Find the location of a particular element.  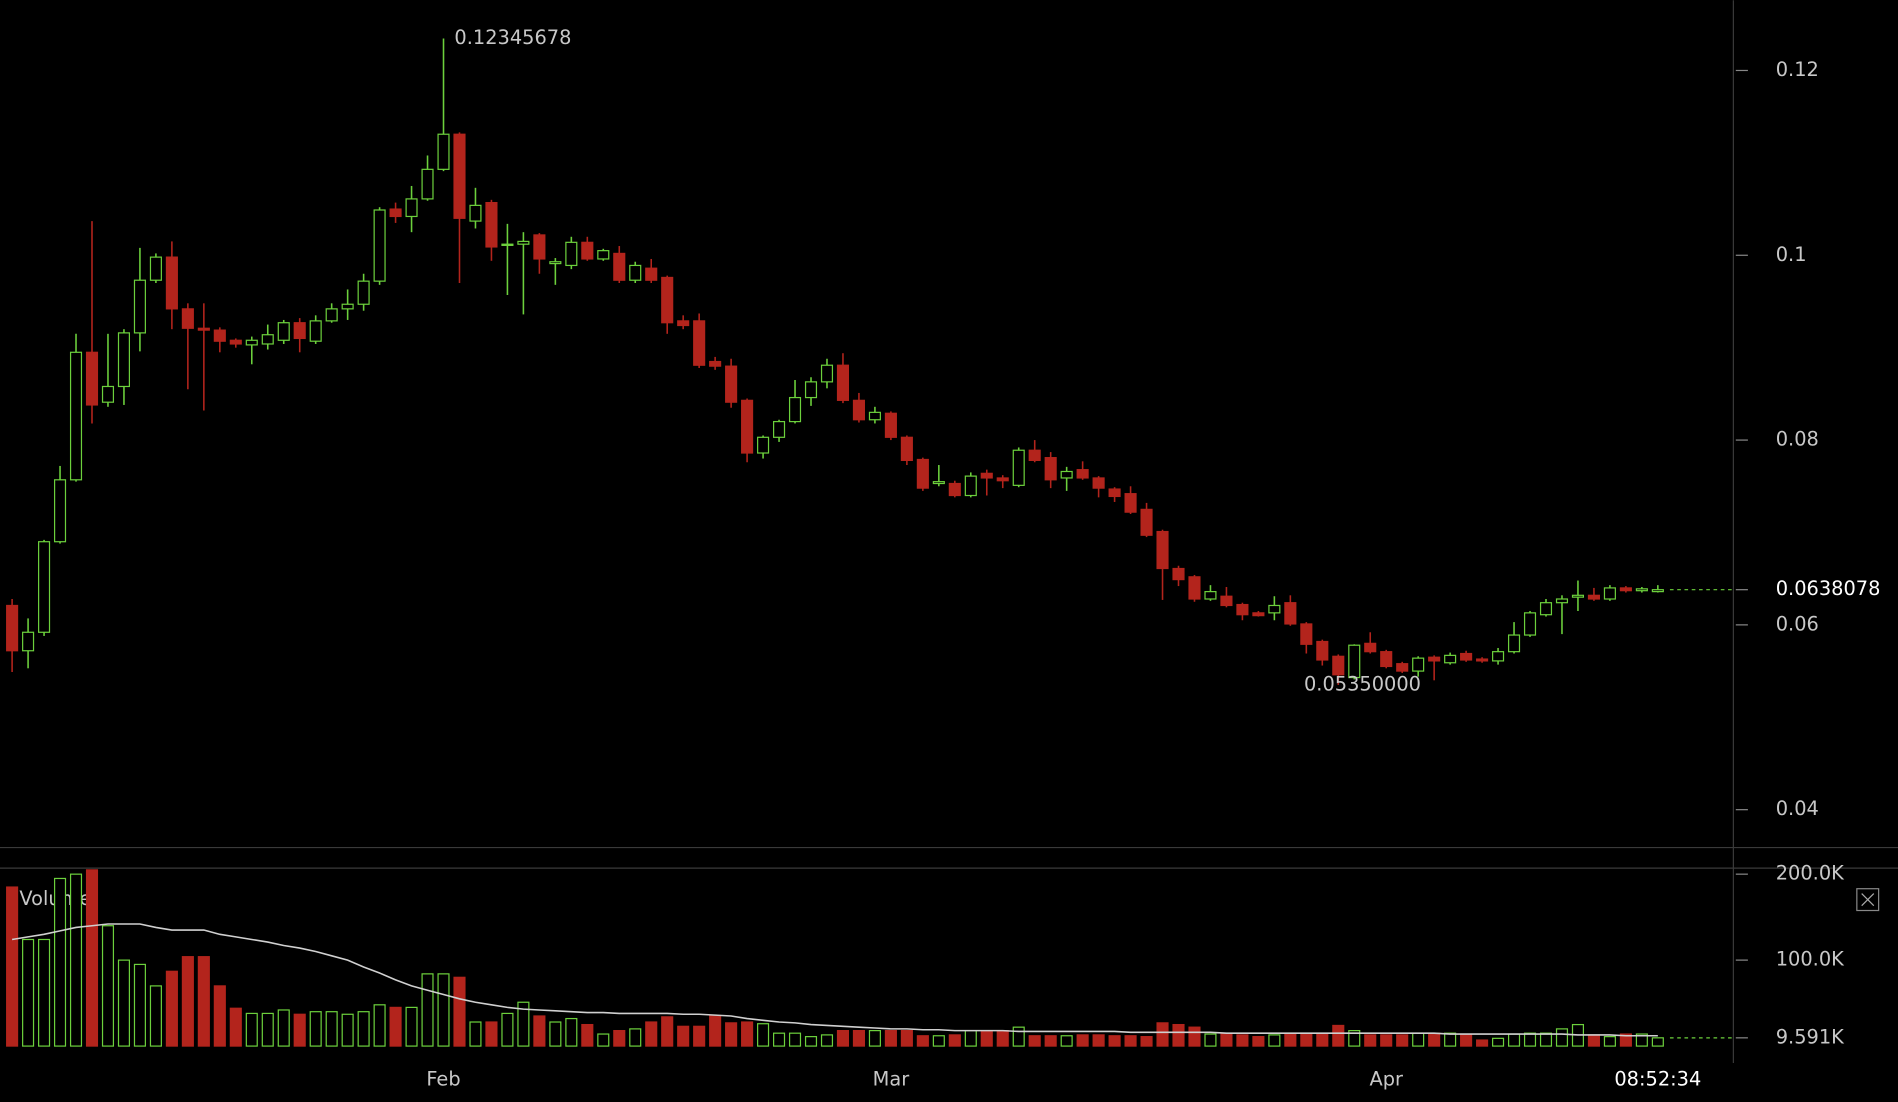

close-button is located at coordinates (1868, 900).